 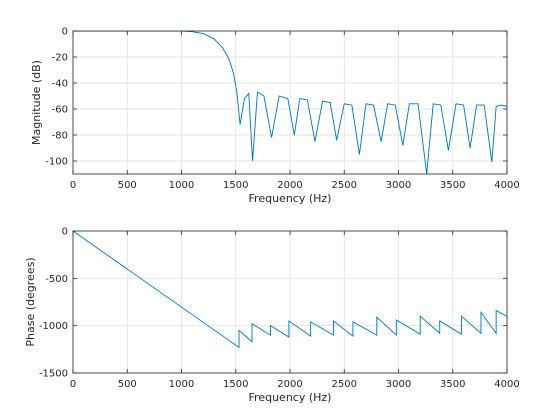 What do you see at coordinates (53, 326) in the screenshot?
I see `phase-ytick-label: -1000` at bounding box center [53, 326].